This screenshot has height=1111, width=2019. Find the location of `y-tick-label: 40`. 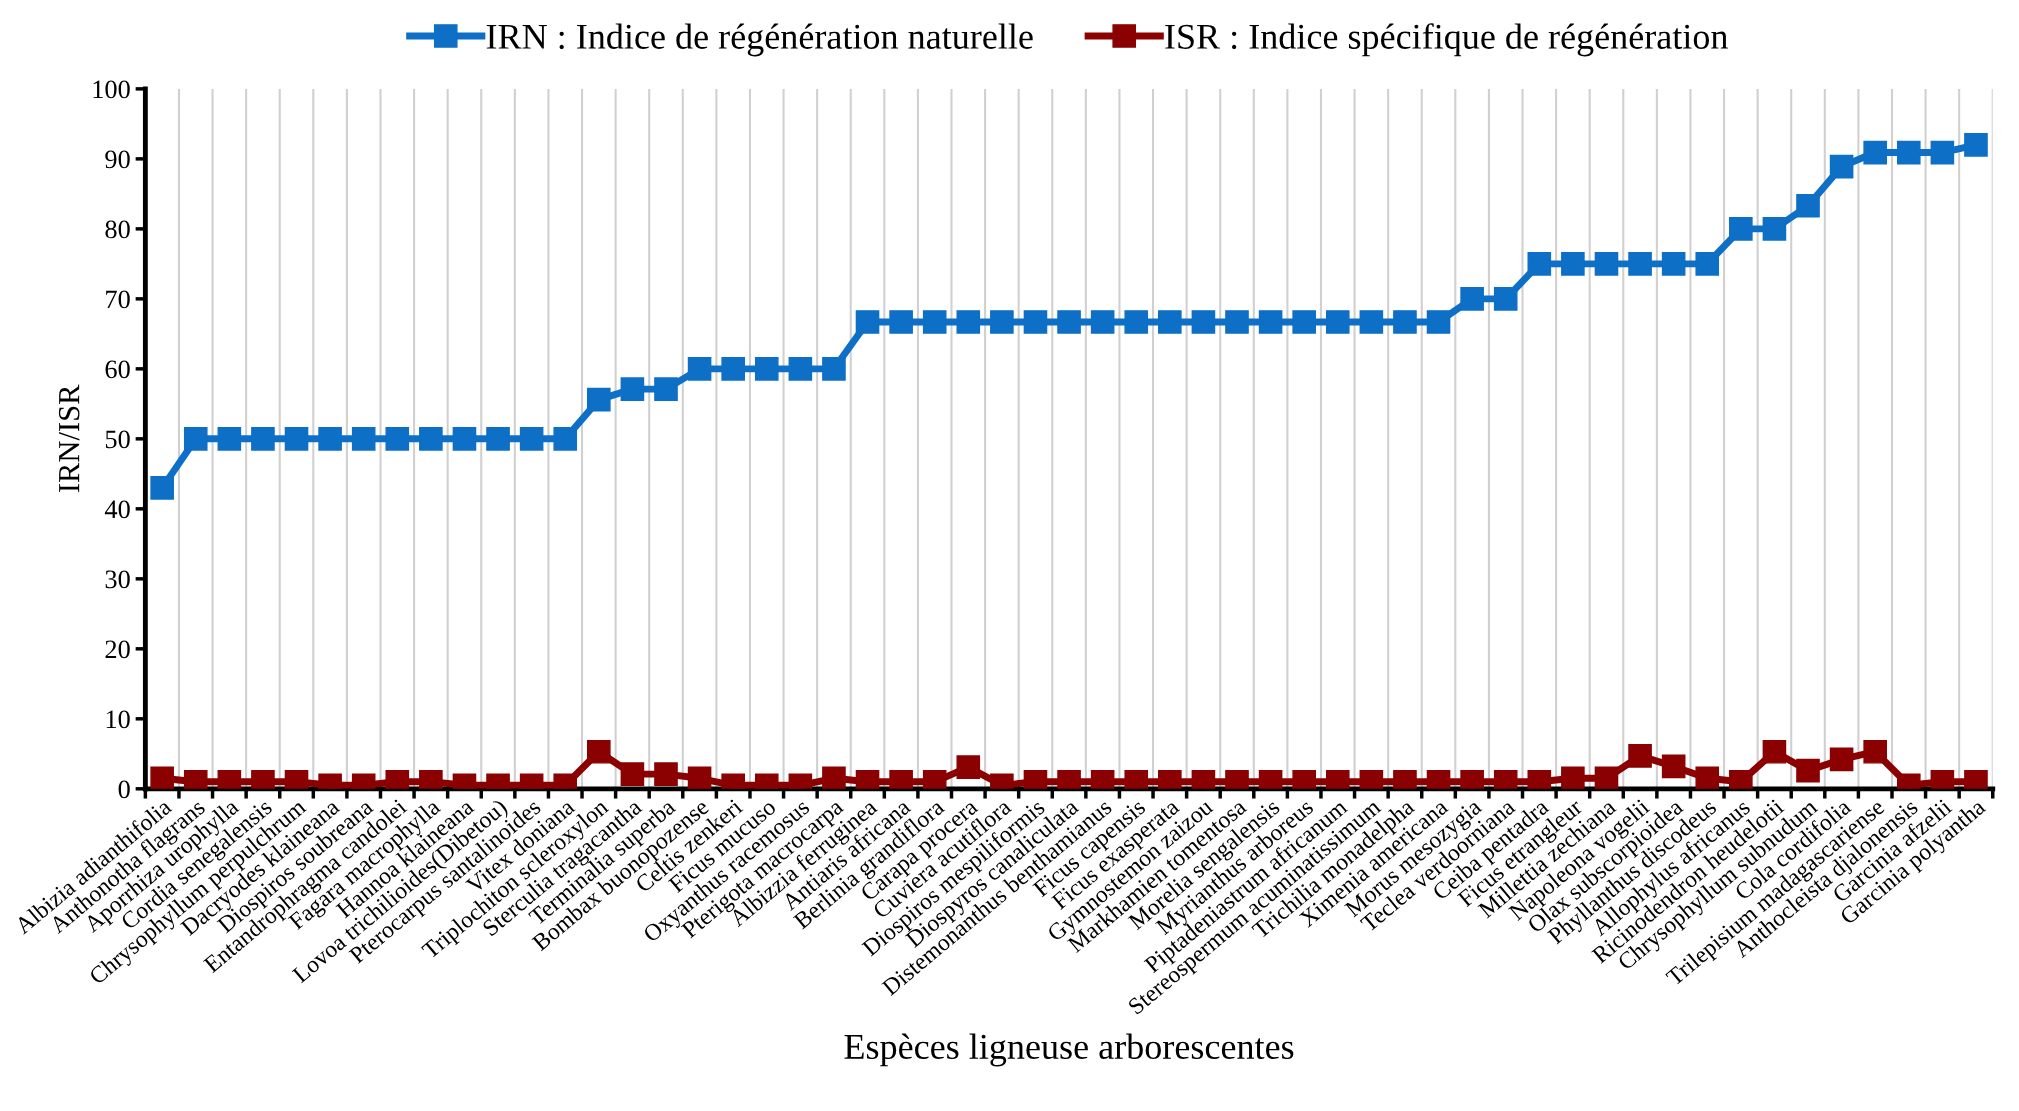

y-tick-label: 40 is located at coordinates (117, 509).